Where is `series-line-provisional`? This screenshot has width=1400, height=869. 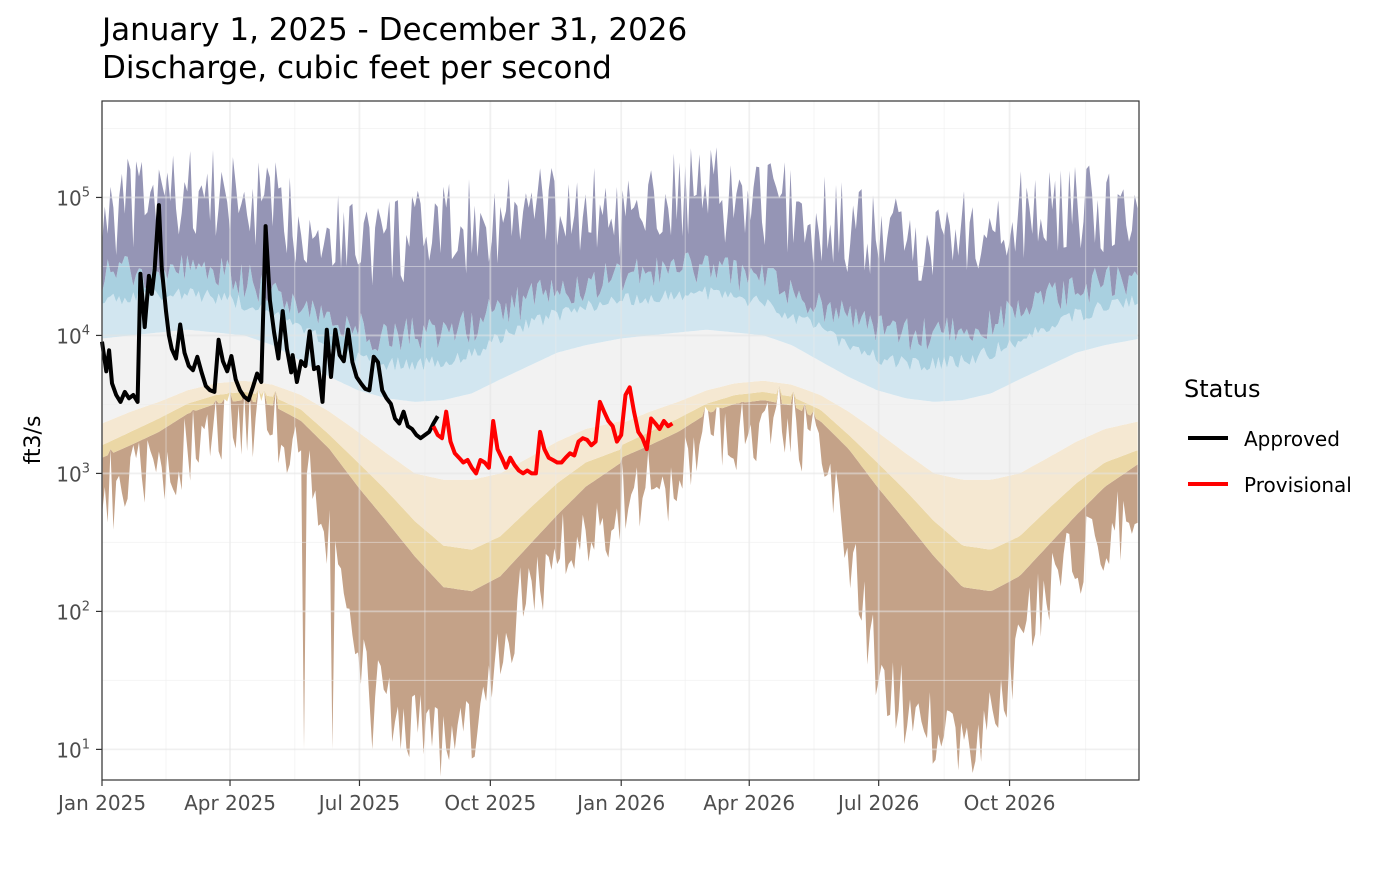 series-line-provisional is located at coordinates (552, 430).